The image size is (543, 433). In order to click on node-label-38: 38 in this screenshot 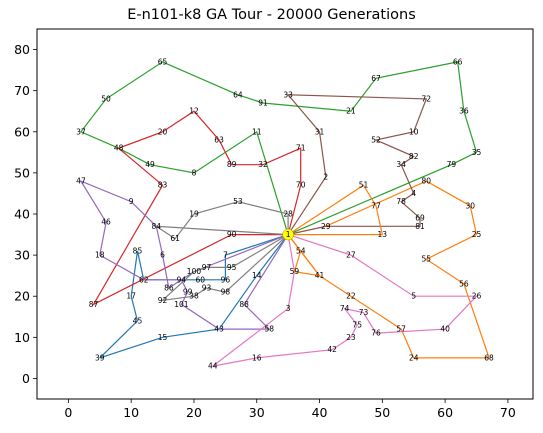, I will do `click(194, 296)`.